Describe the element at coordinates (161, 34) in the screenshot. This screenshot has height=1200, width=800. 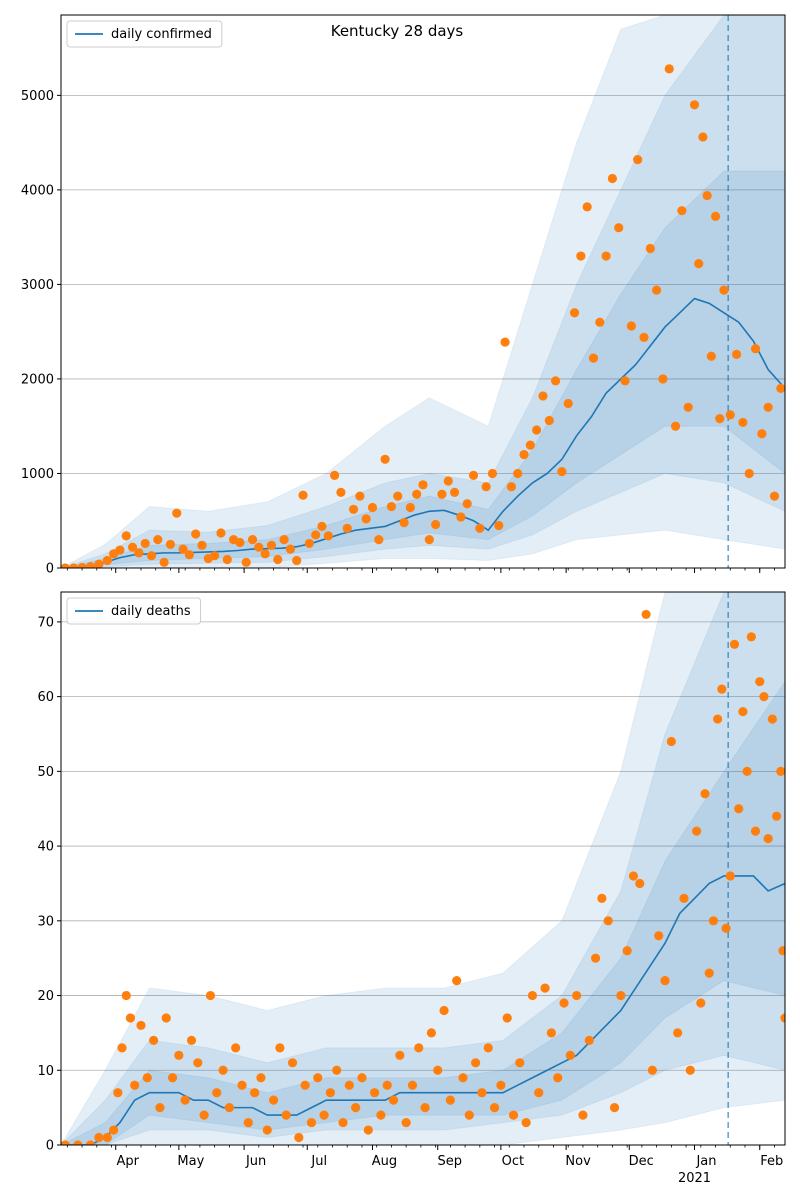
I see `confirmed-legend-label: daily confirmed` at that location.